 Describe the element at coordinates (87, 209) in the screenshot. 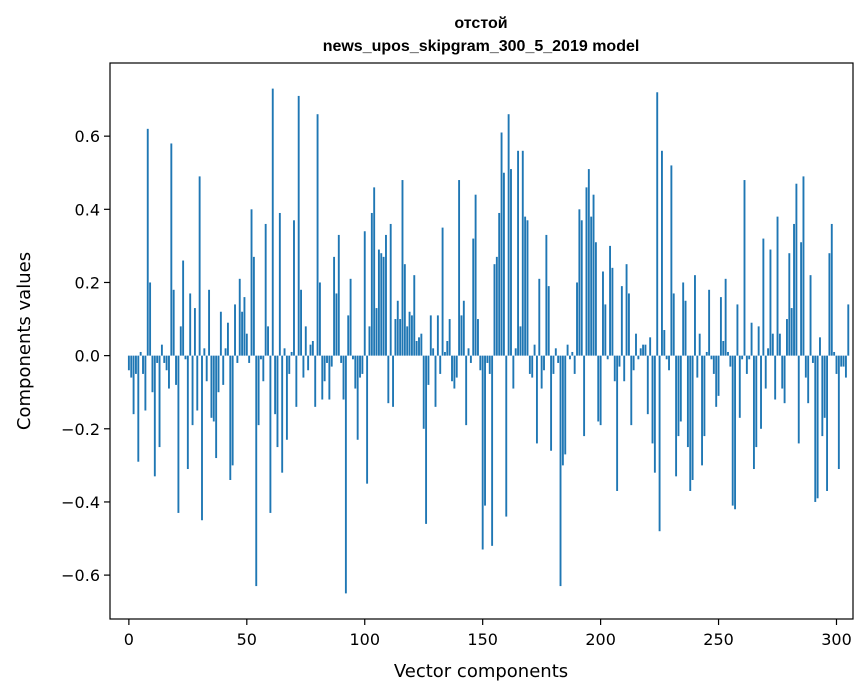

I see `y-tick-label: 0.4` at that location.